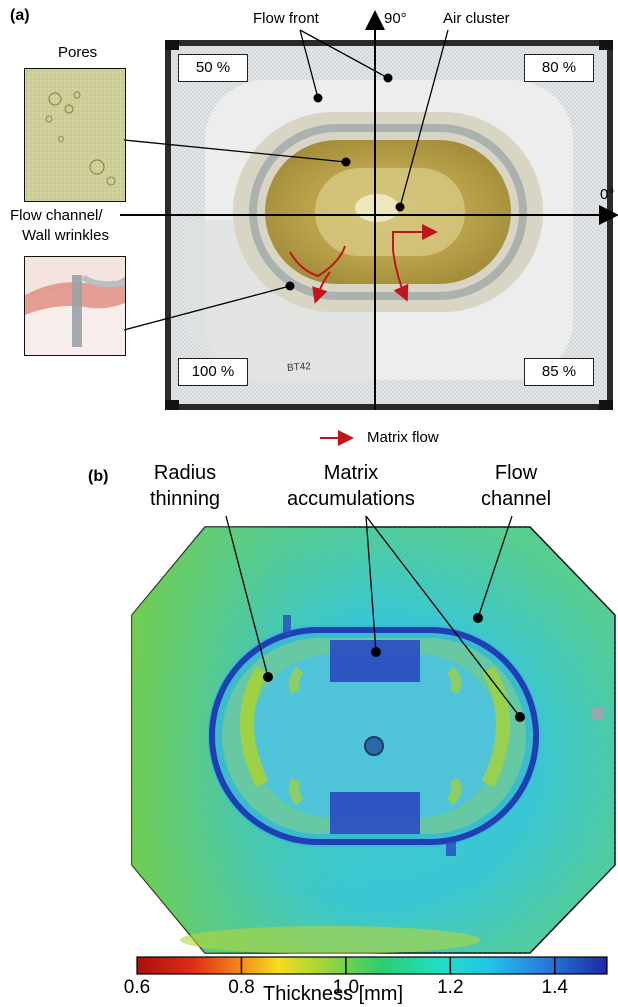 This screenshot has height=1007, width=618. I want to click on colorbar-tick-label: 0.8, so click(241, 987).